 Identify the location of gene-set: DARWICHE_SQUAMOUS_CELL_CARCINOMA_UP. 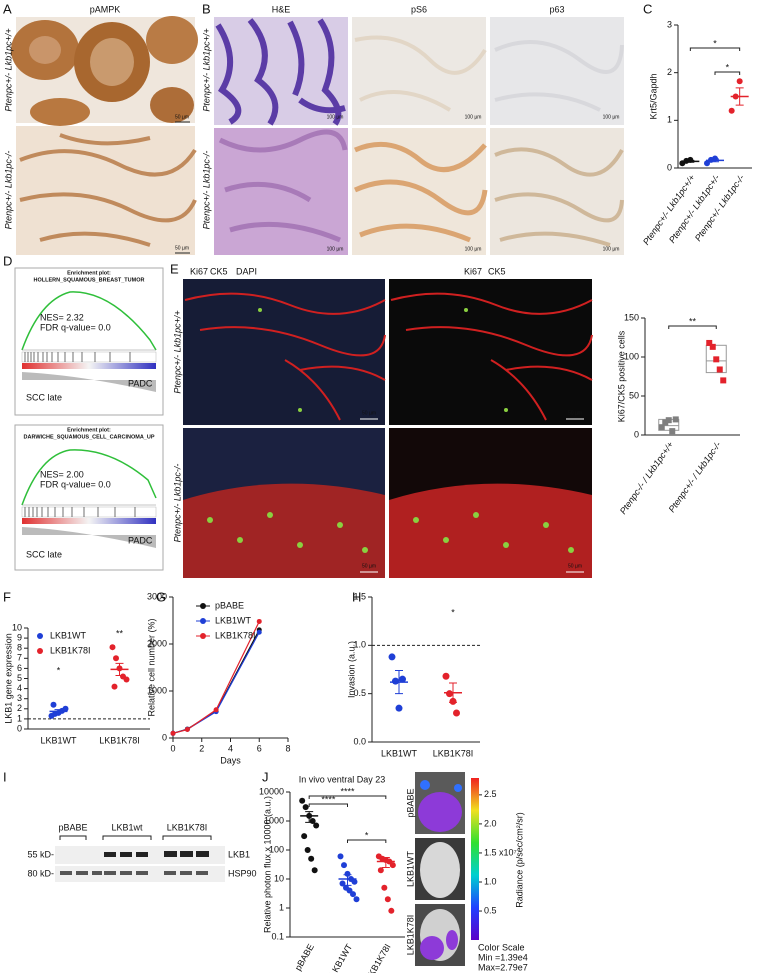
(89, 437).